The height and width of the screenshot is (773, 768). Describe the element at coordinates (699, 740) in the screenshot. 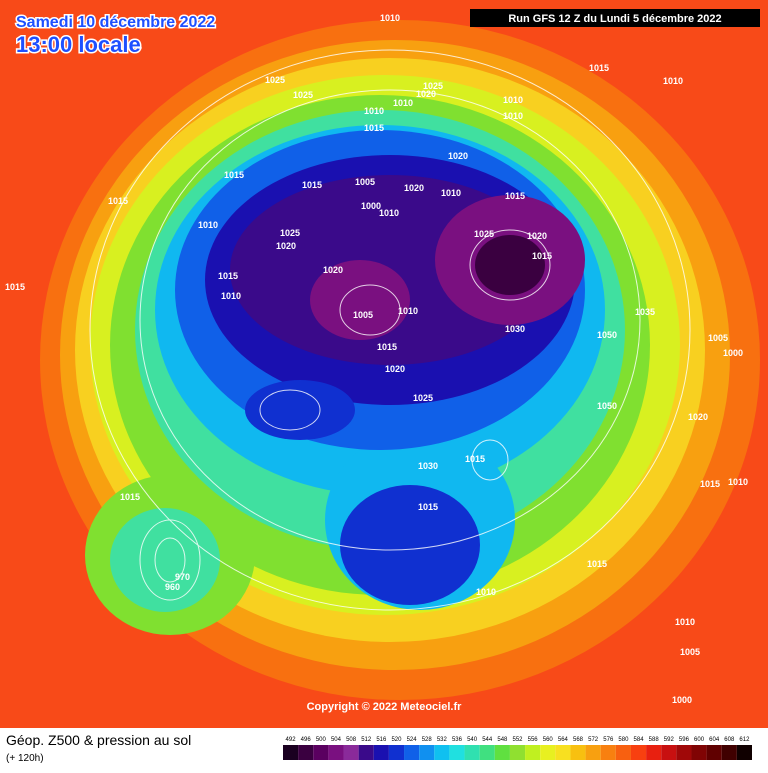

I see `legend-label: 600` at that location.